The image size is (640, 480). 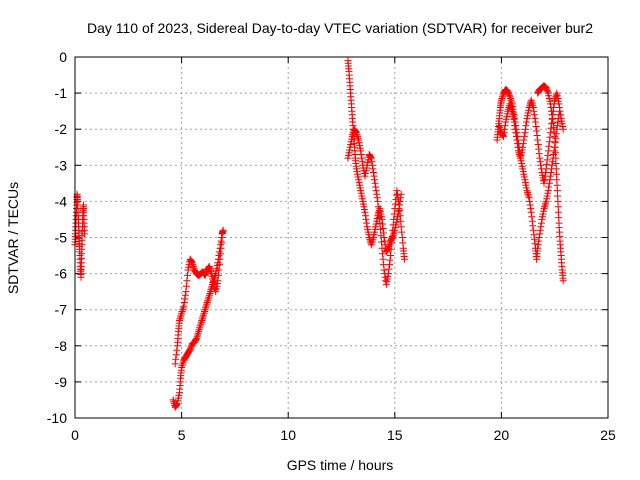 What do you see at coordinates (61, 93) in the screenshot?
I see `y-tick-label: -1` at bounding box center [61, 93].